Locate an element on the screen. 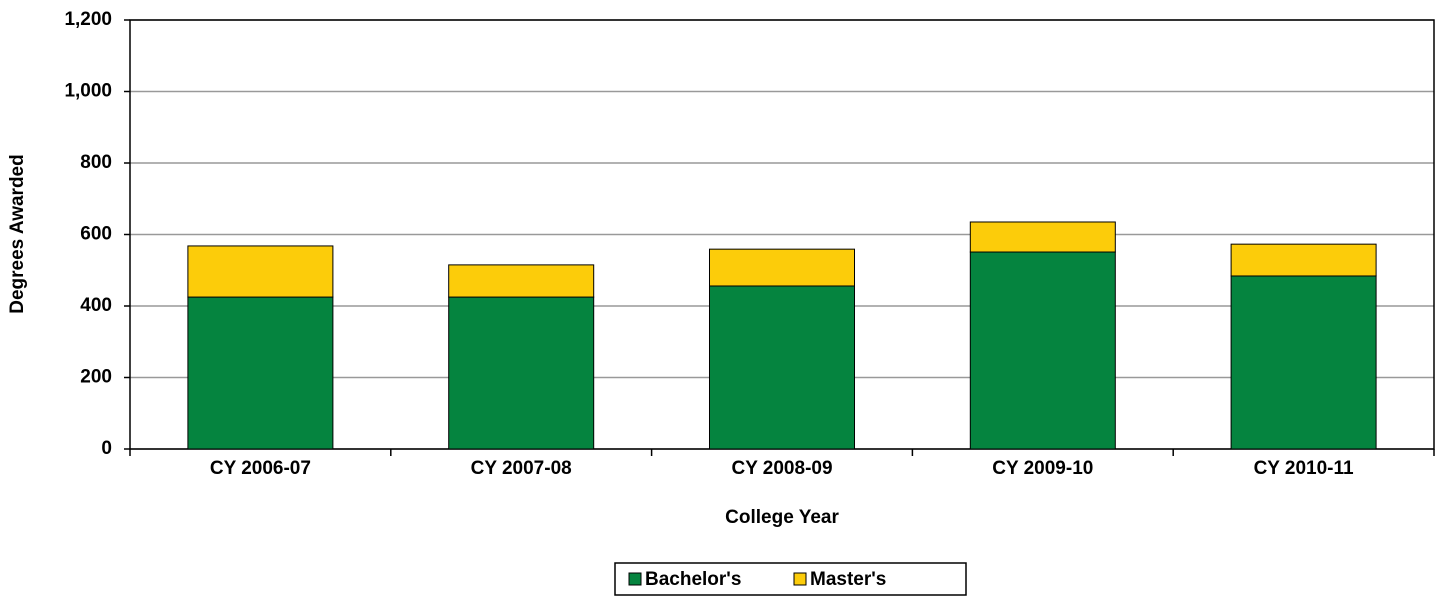 The image size is (1440, 596). y-axis-title: Degrees Awarded is located at coordinates (17, 233).